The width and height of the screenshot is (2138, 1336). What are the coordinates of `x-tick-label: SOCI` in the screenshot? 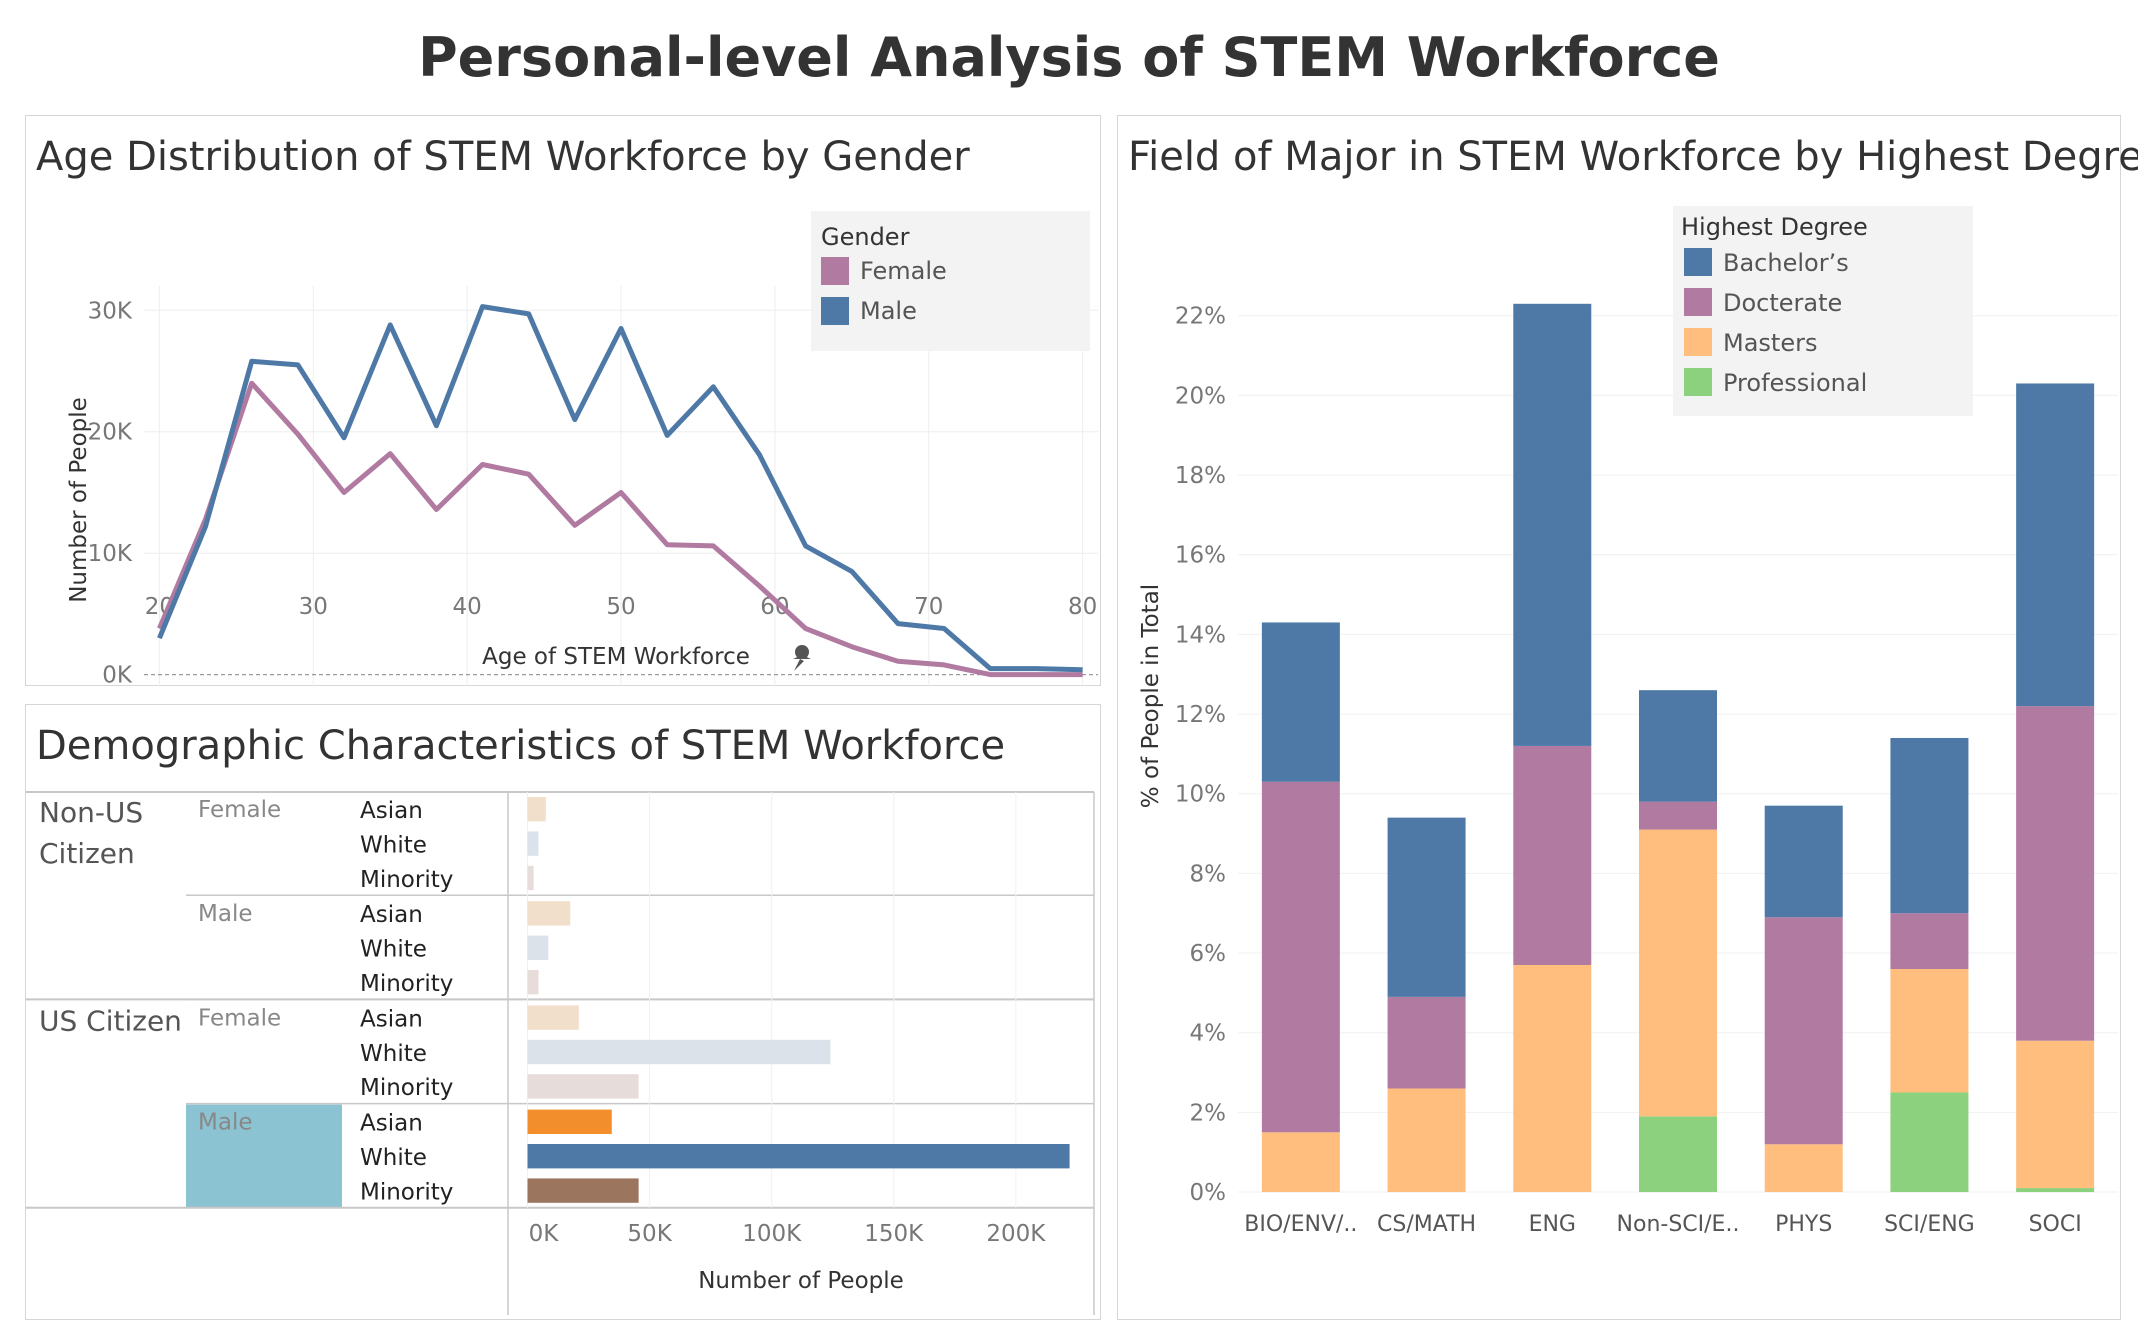 It's located at (2055, 1224).